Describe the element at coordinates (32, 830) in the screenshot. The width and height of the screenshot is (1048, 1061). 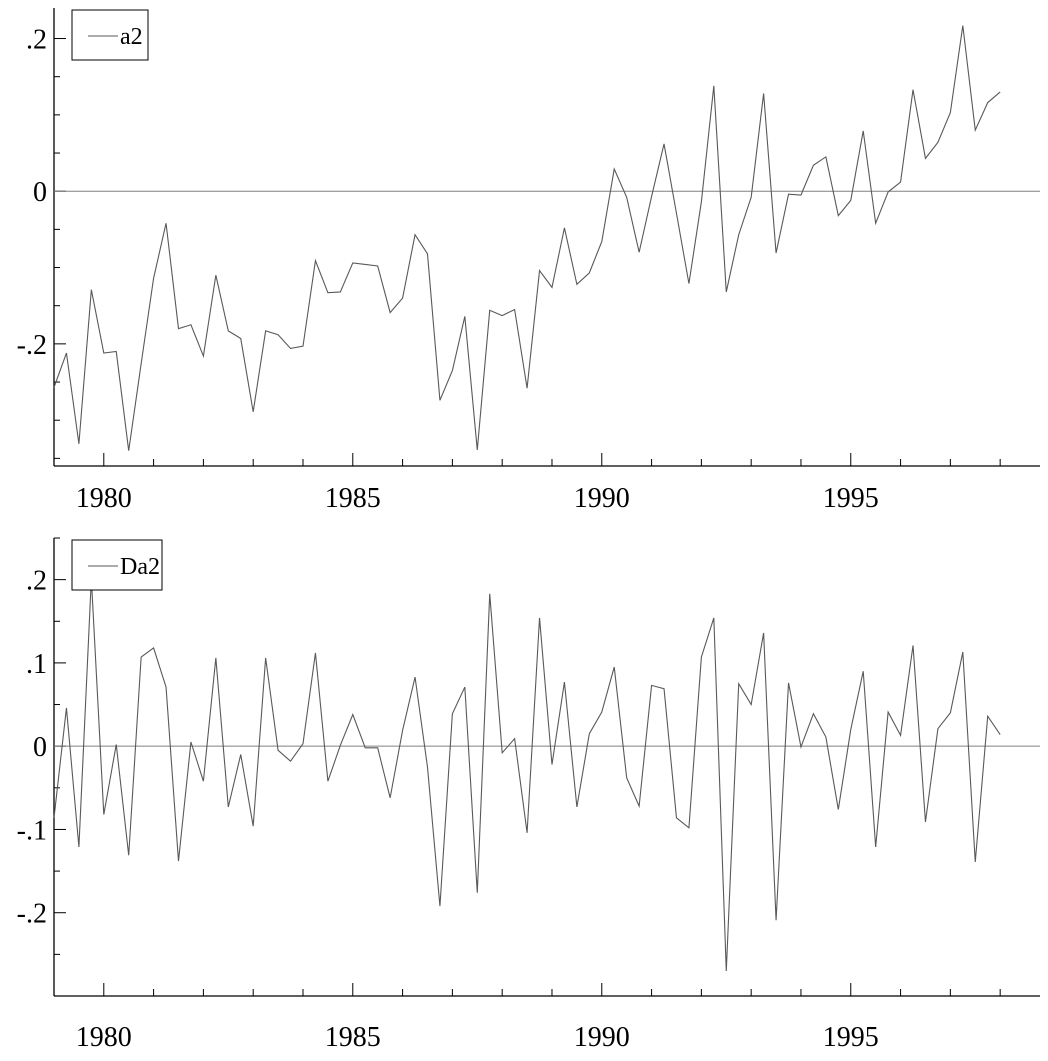
I see `y-tick-label: -.1` at that location.